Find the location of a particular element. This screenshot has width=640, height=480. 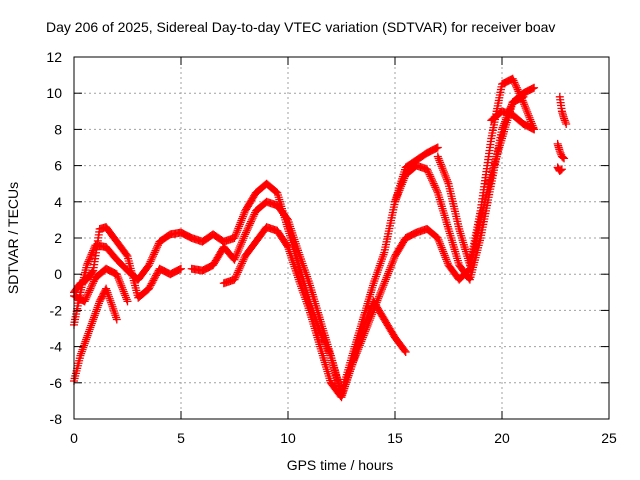

y-tick-label: -2 is located at coordinates (56, 310).